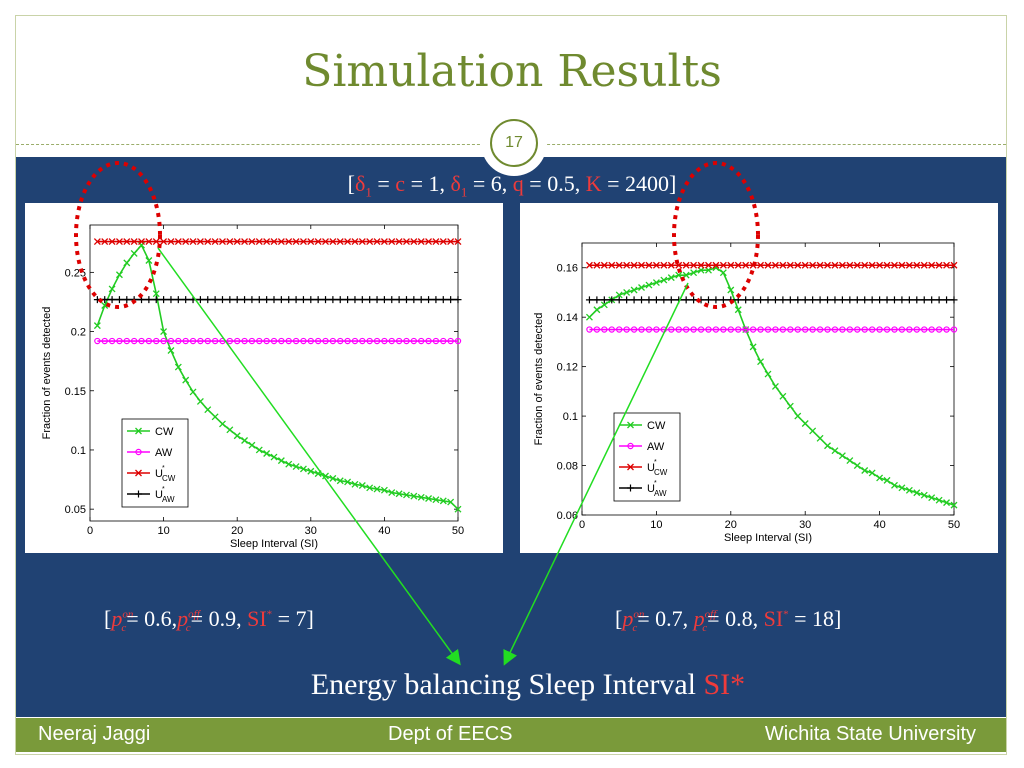 The width and height of the screenshot is (1024, 768). I want to click on x-tick-label: 30, so click(311, 531).